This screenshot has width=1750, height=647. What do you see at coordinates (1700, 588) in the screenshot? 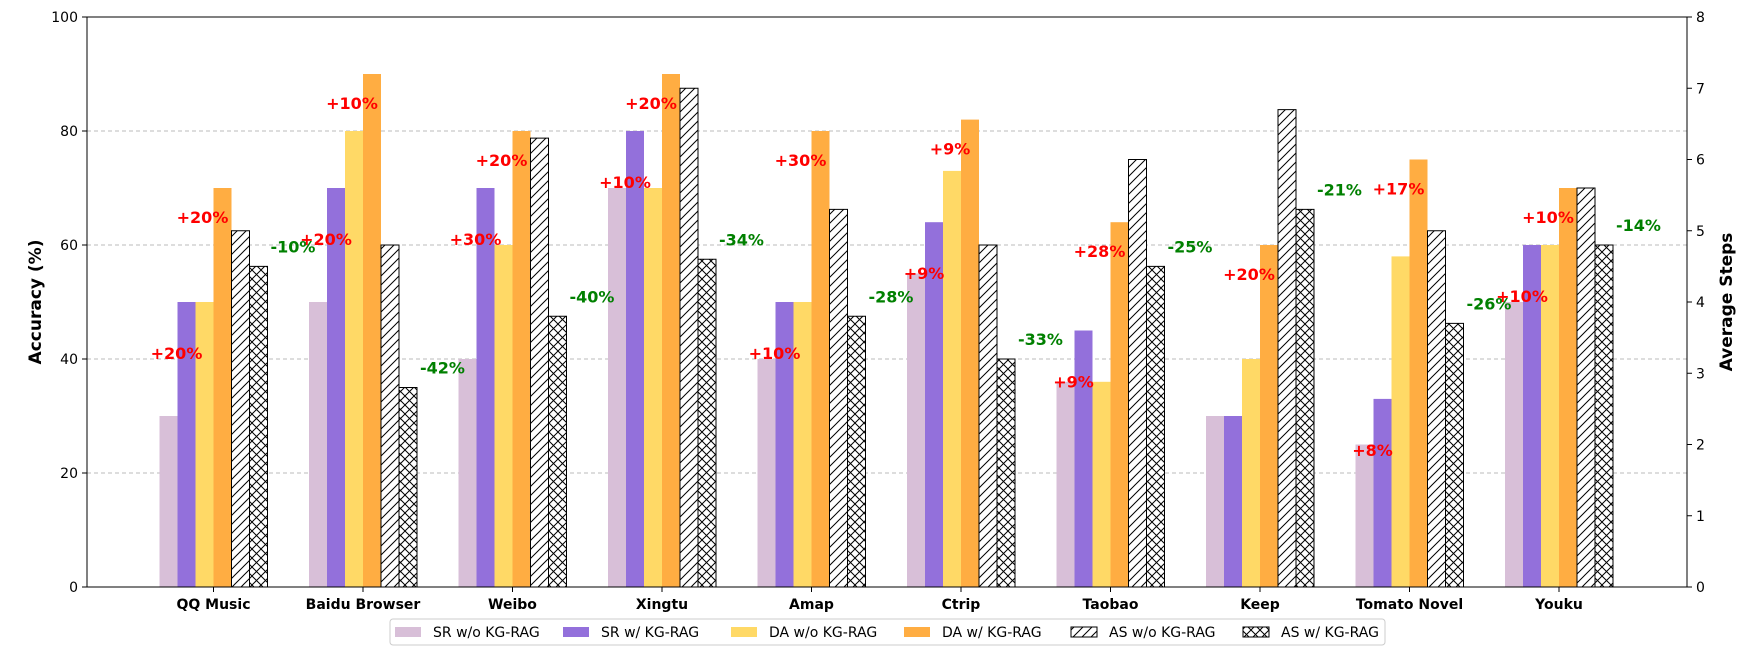
I see `right-tick-label: 0` at bounding box center [1700, 588].